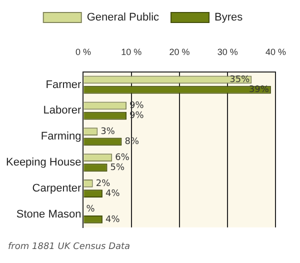  I want to click on data-label: 2%, so click(103, 183).